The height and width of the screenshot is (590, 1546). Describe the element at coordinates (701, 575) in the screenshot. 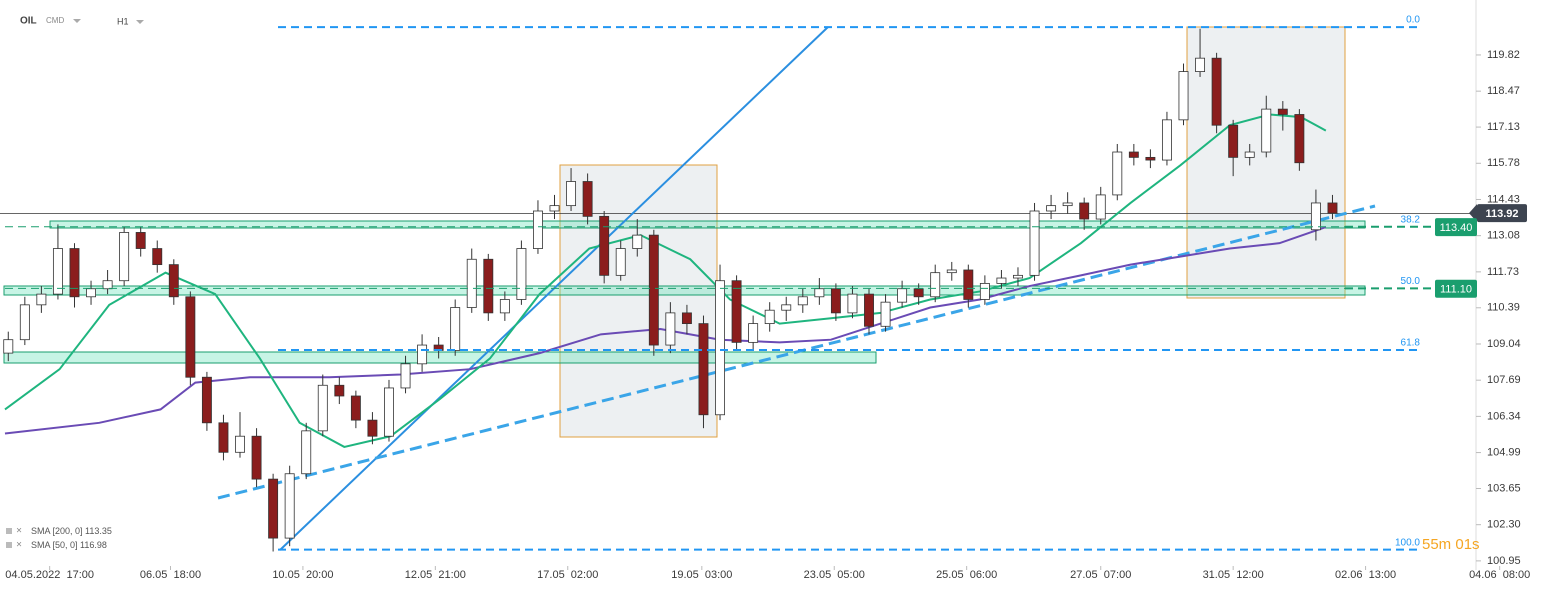

I see `x-tick-label: 19.05 03:00` at that location.